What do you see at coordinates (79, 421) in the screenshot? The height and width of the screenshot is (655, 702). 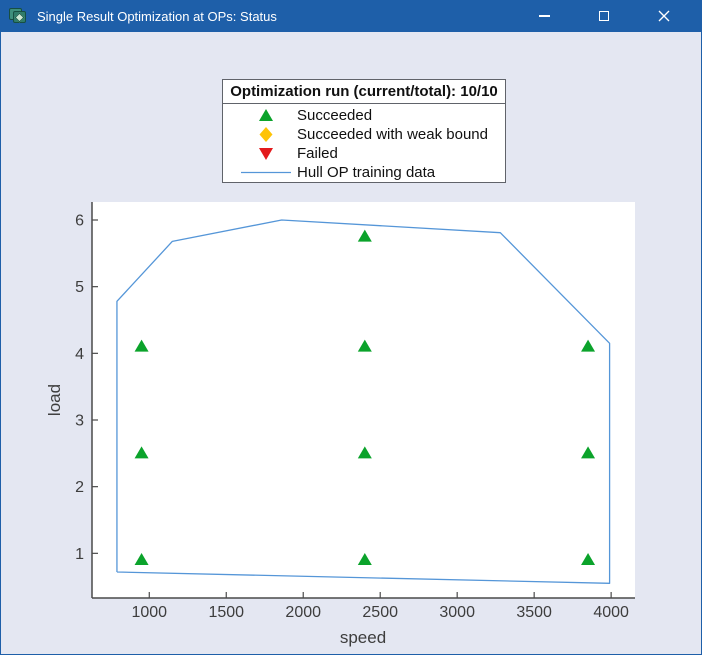 I see `y-tick-label: 3` at bounding box center [79, 421].